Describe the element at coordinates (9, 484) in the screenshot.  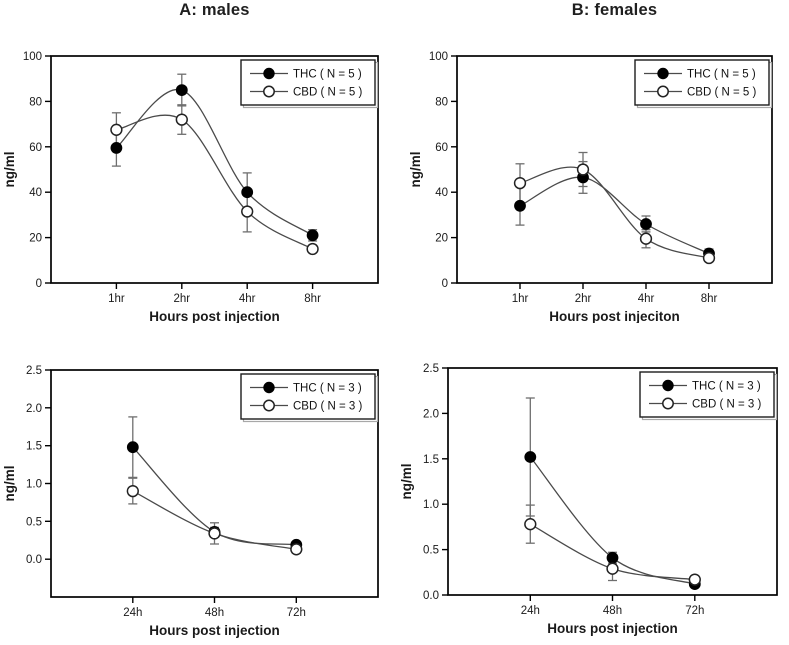
I see `y-axis-title: ng/ml` at that location.